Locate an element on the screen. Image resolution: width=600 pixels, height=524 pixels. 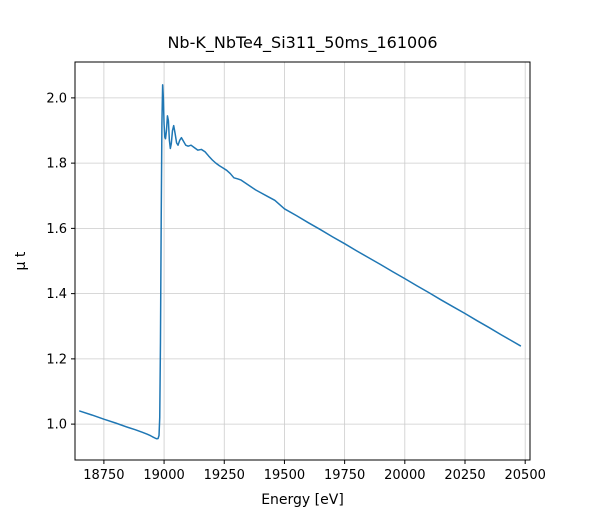
y-tick-label: 1.0 is located at coordinates (56, 425).